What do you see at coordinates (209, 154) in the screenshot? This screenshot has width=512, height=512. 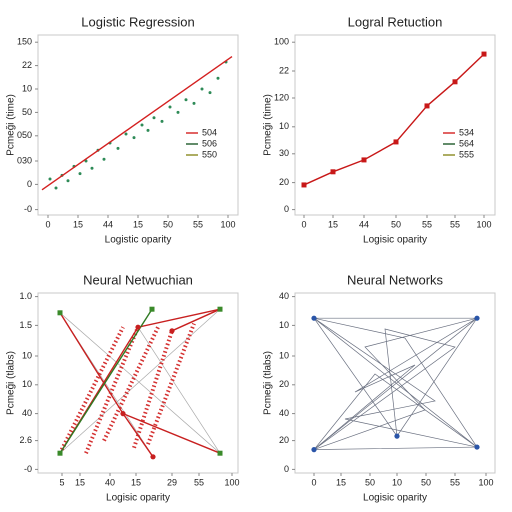 I see `legend-label: 550` at bounding box center [209, 154].